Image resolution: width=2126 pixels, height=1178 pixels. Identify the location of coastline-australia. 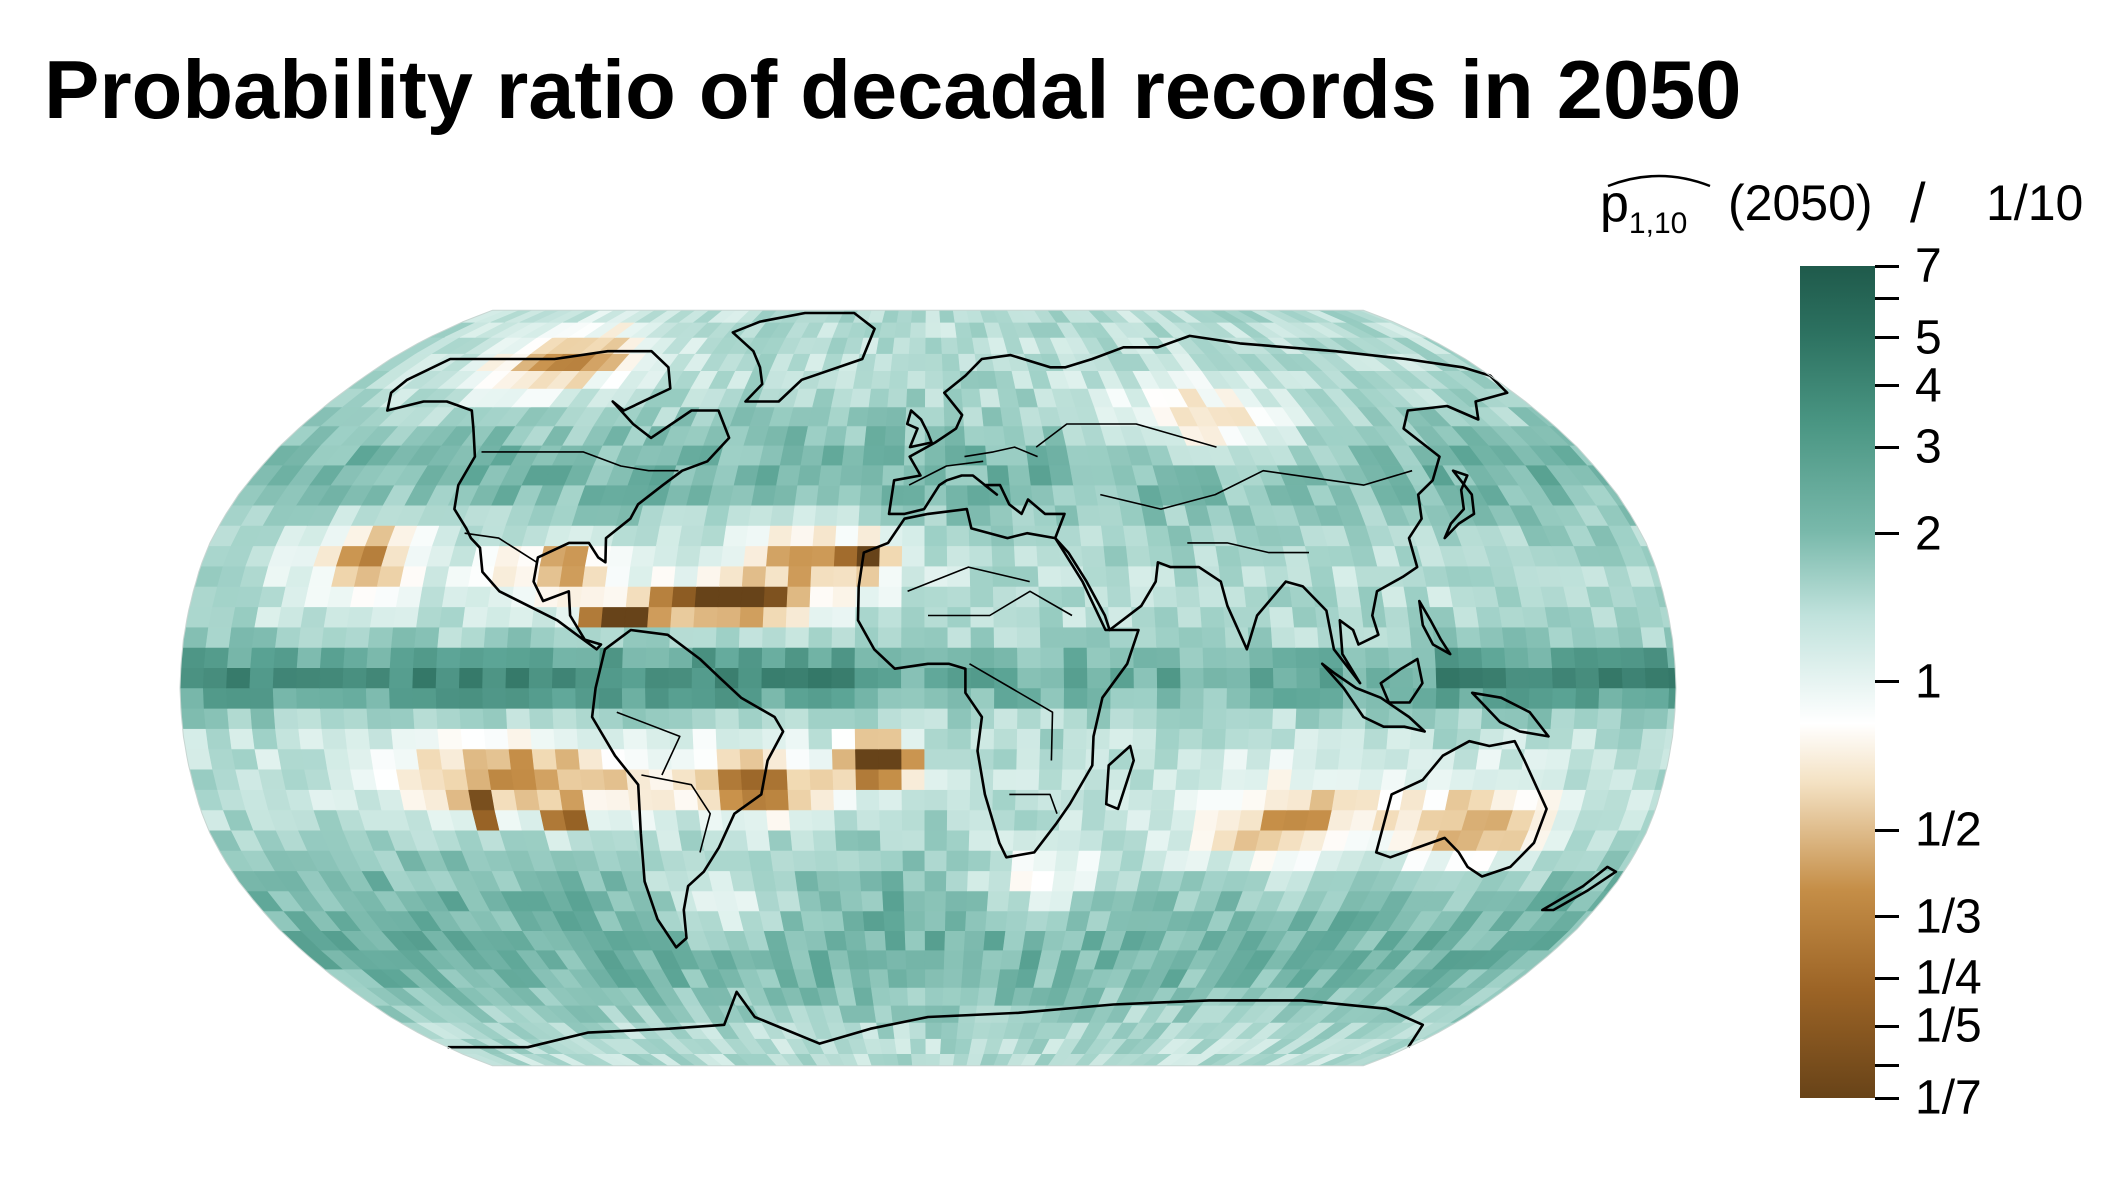
(1461, 808).